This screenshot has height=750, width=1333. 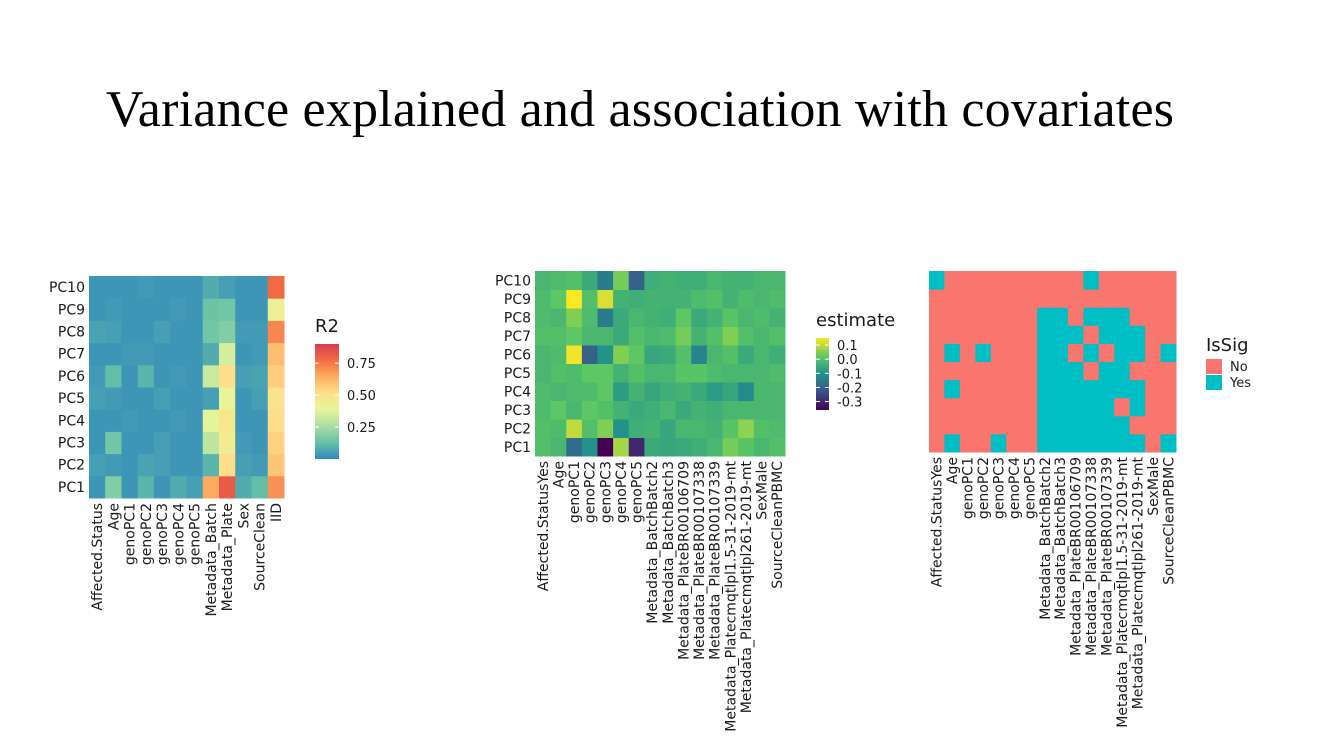 What do you see at coordinates (517, 318) in the screenshot?
I see `y-tick-label: PC8` at bounding box center [517, 318].